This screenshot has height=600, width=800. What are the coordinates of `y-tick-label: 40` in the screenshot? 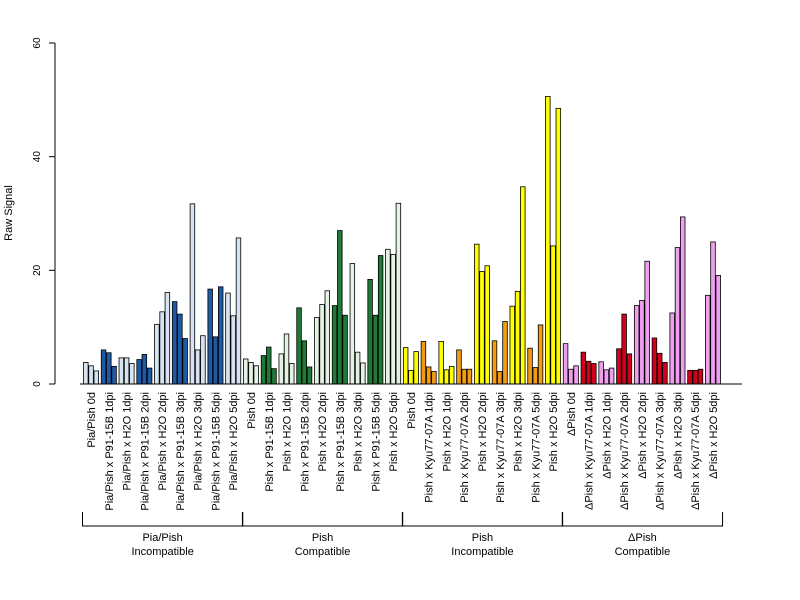 It's located at (37, 157).